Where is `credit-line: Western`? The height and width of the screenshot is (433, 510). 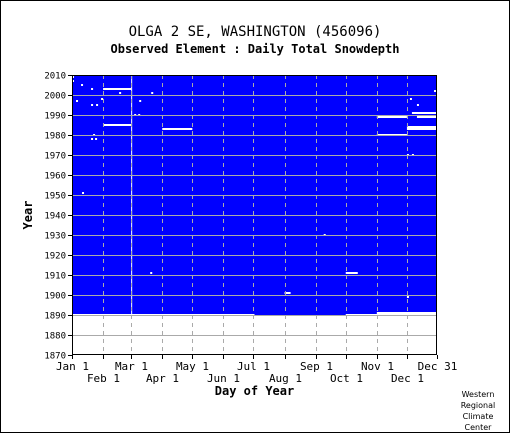
credit-line: Western is located at coordinates (478, 394).